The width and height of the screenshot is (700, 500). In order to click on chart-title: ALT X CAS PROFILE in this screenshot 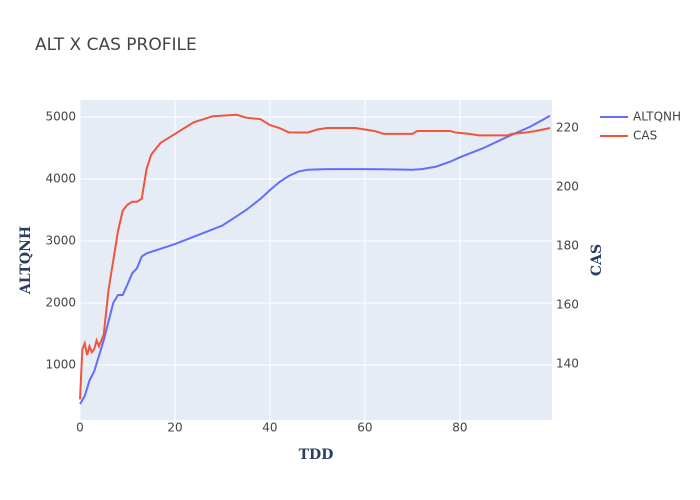, I will do `click(116, 45)`.